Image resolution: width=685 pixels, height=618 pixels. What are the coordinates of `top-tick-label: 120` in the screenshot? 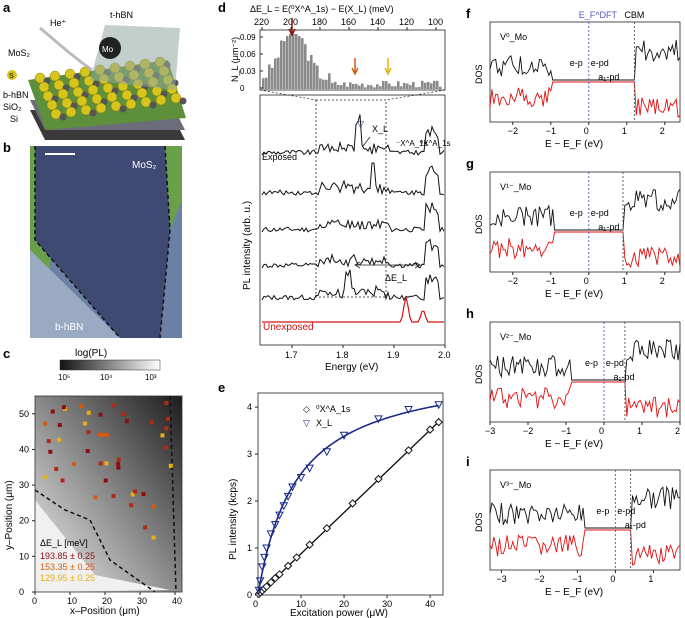 It's located at (406, 22).